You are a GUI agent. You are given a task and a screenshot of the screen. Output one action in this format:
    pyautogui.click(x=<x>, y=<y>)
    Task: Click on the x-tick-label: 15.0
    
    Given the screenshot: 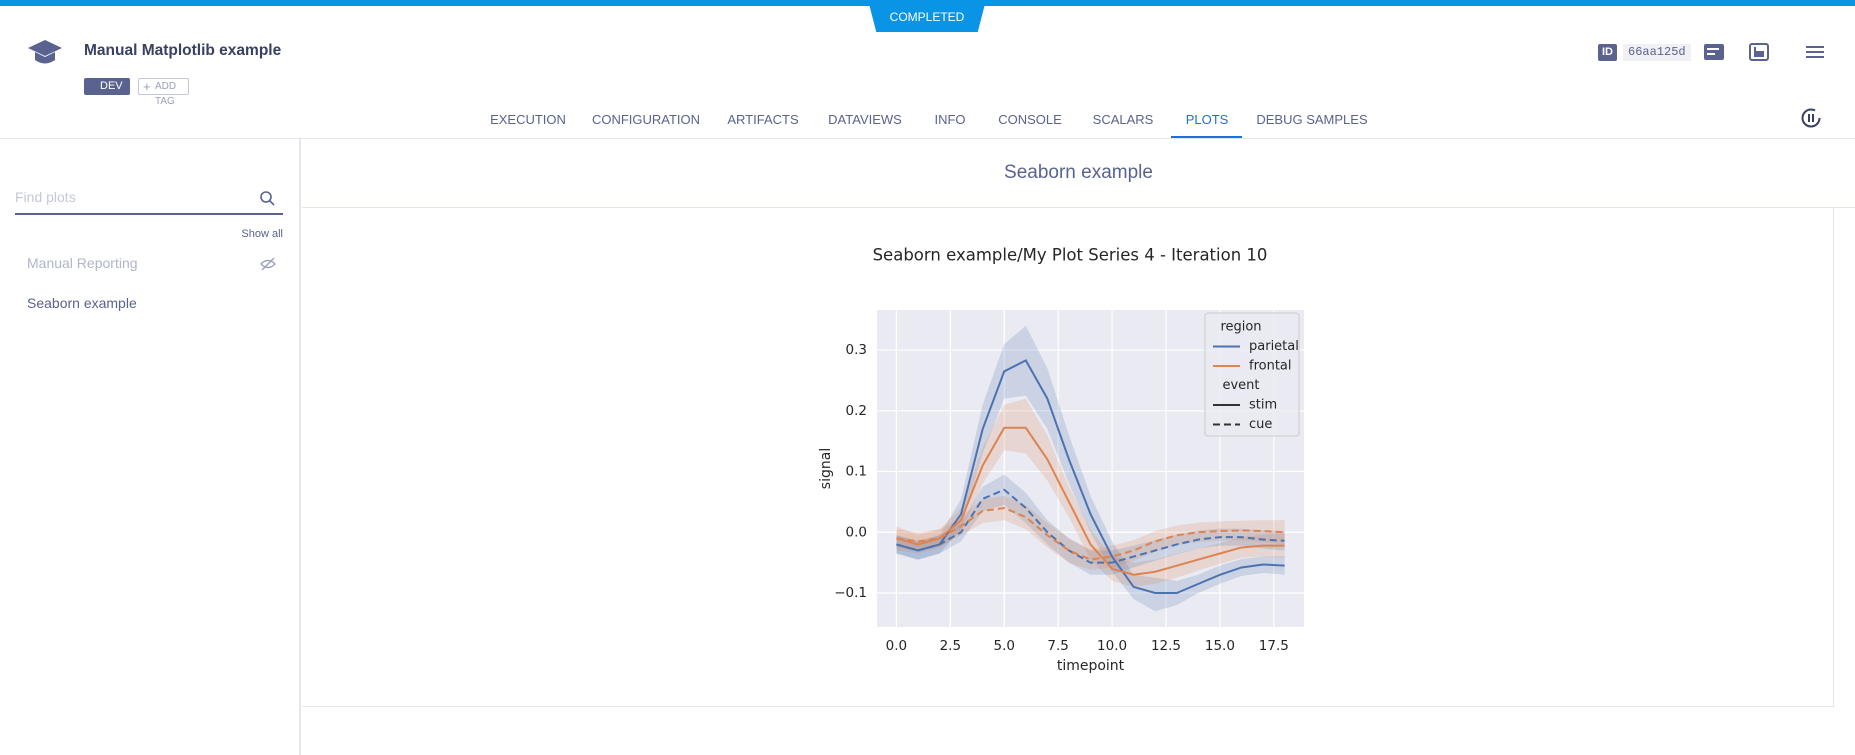 What is the action you would take?
    pyautogui.click(x=1220, y=646)
    